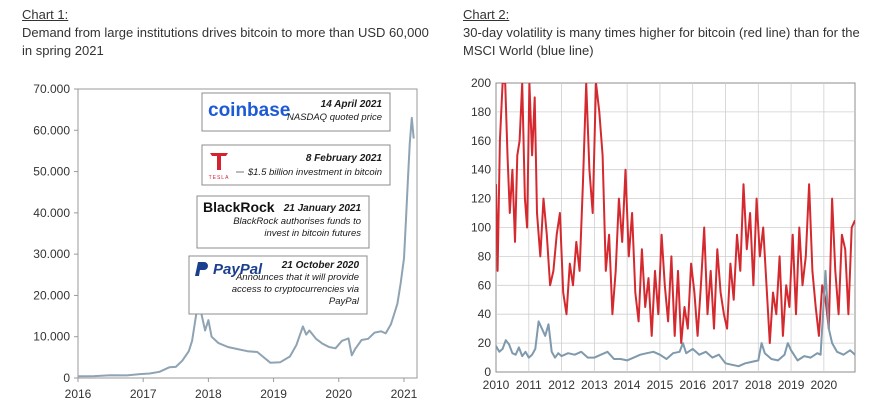 The height and width of the screenshot is (415, 888). What do you see at coordinates (66, 378) in the screenshot?
I see `chart-1-y-tick-label: 0` at bounding box center [66, 378].